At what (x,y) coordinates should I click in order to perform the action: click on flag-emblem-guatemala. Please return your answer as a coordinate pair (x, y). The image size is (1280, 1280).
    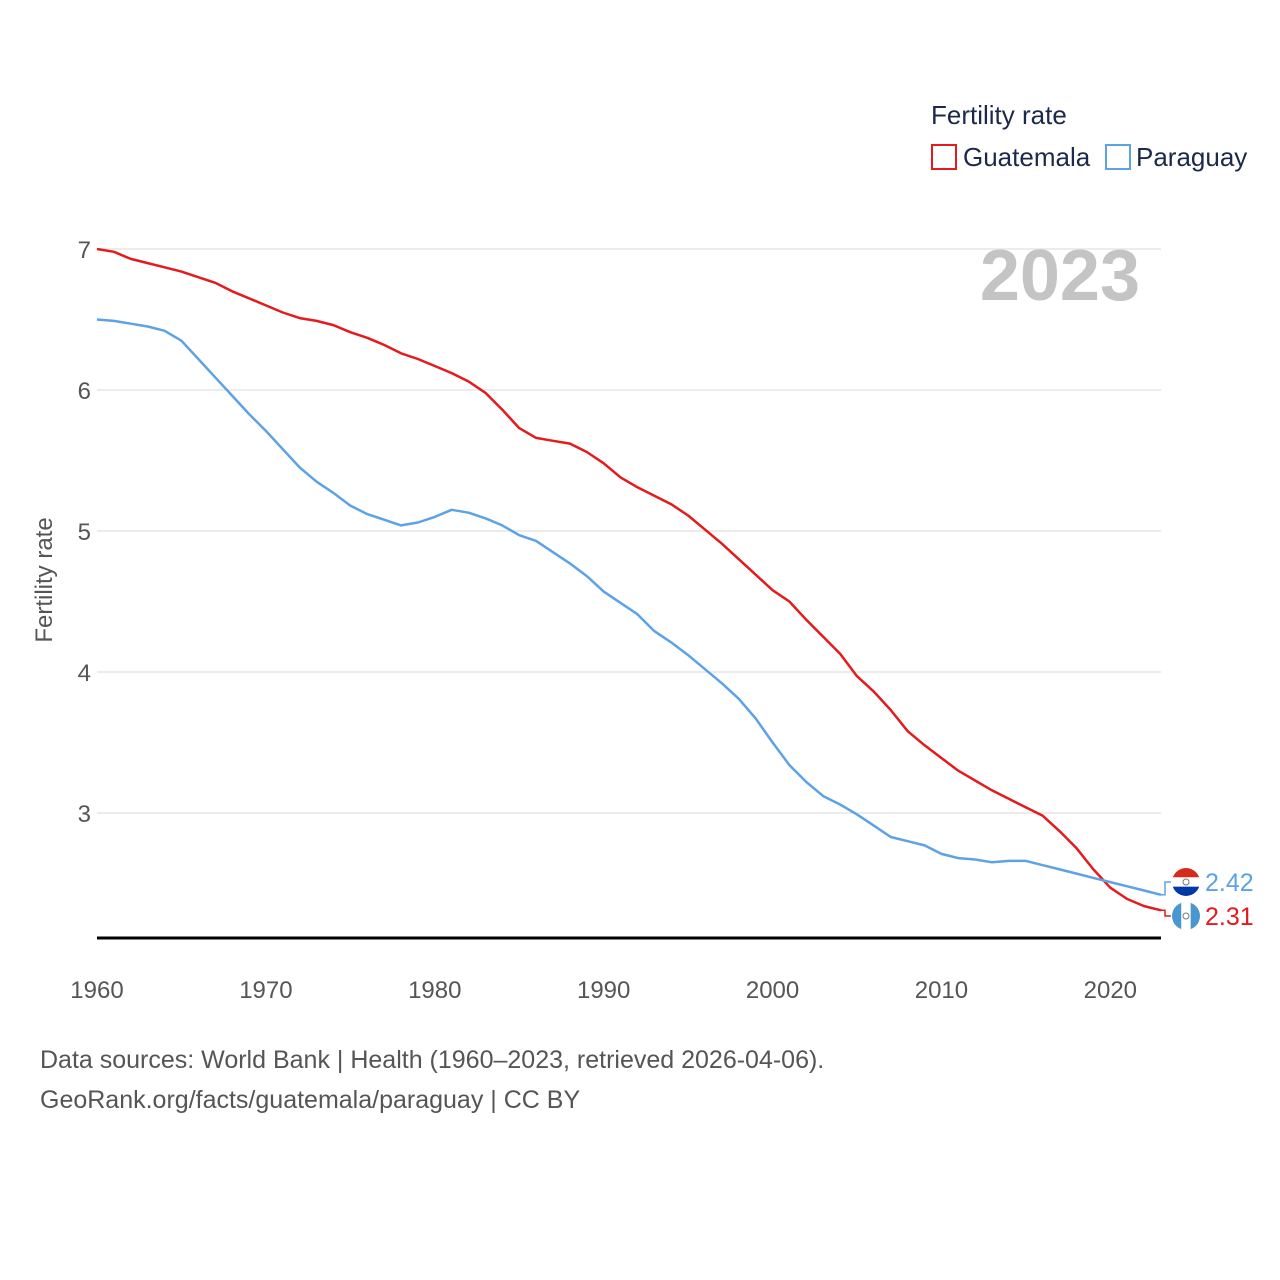
    Looking at the image, I should click on (1186, 916).